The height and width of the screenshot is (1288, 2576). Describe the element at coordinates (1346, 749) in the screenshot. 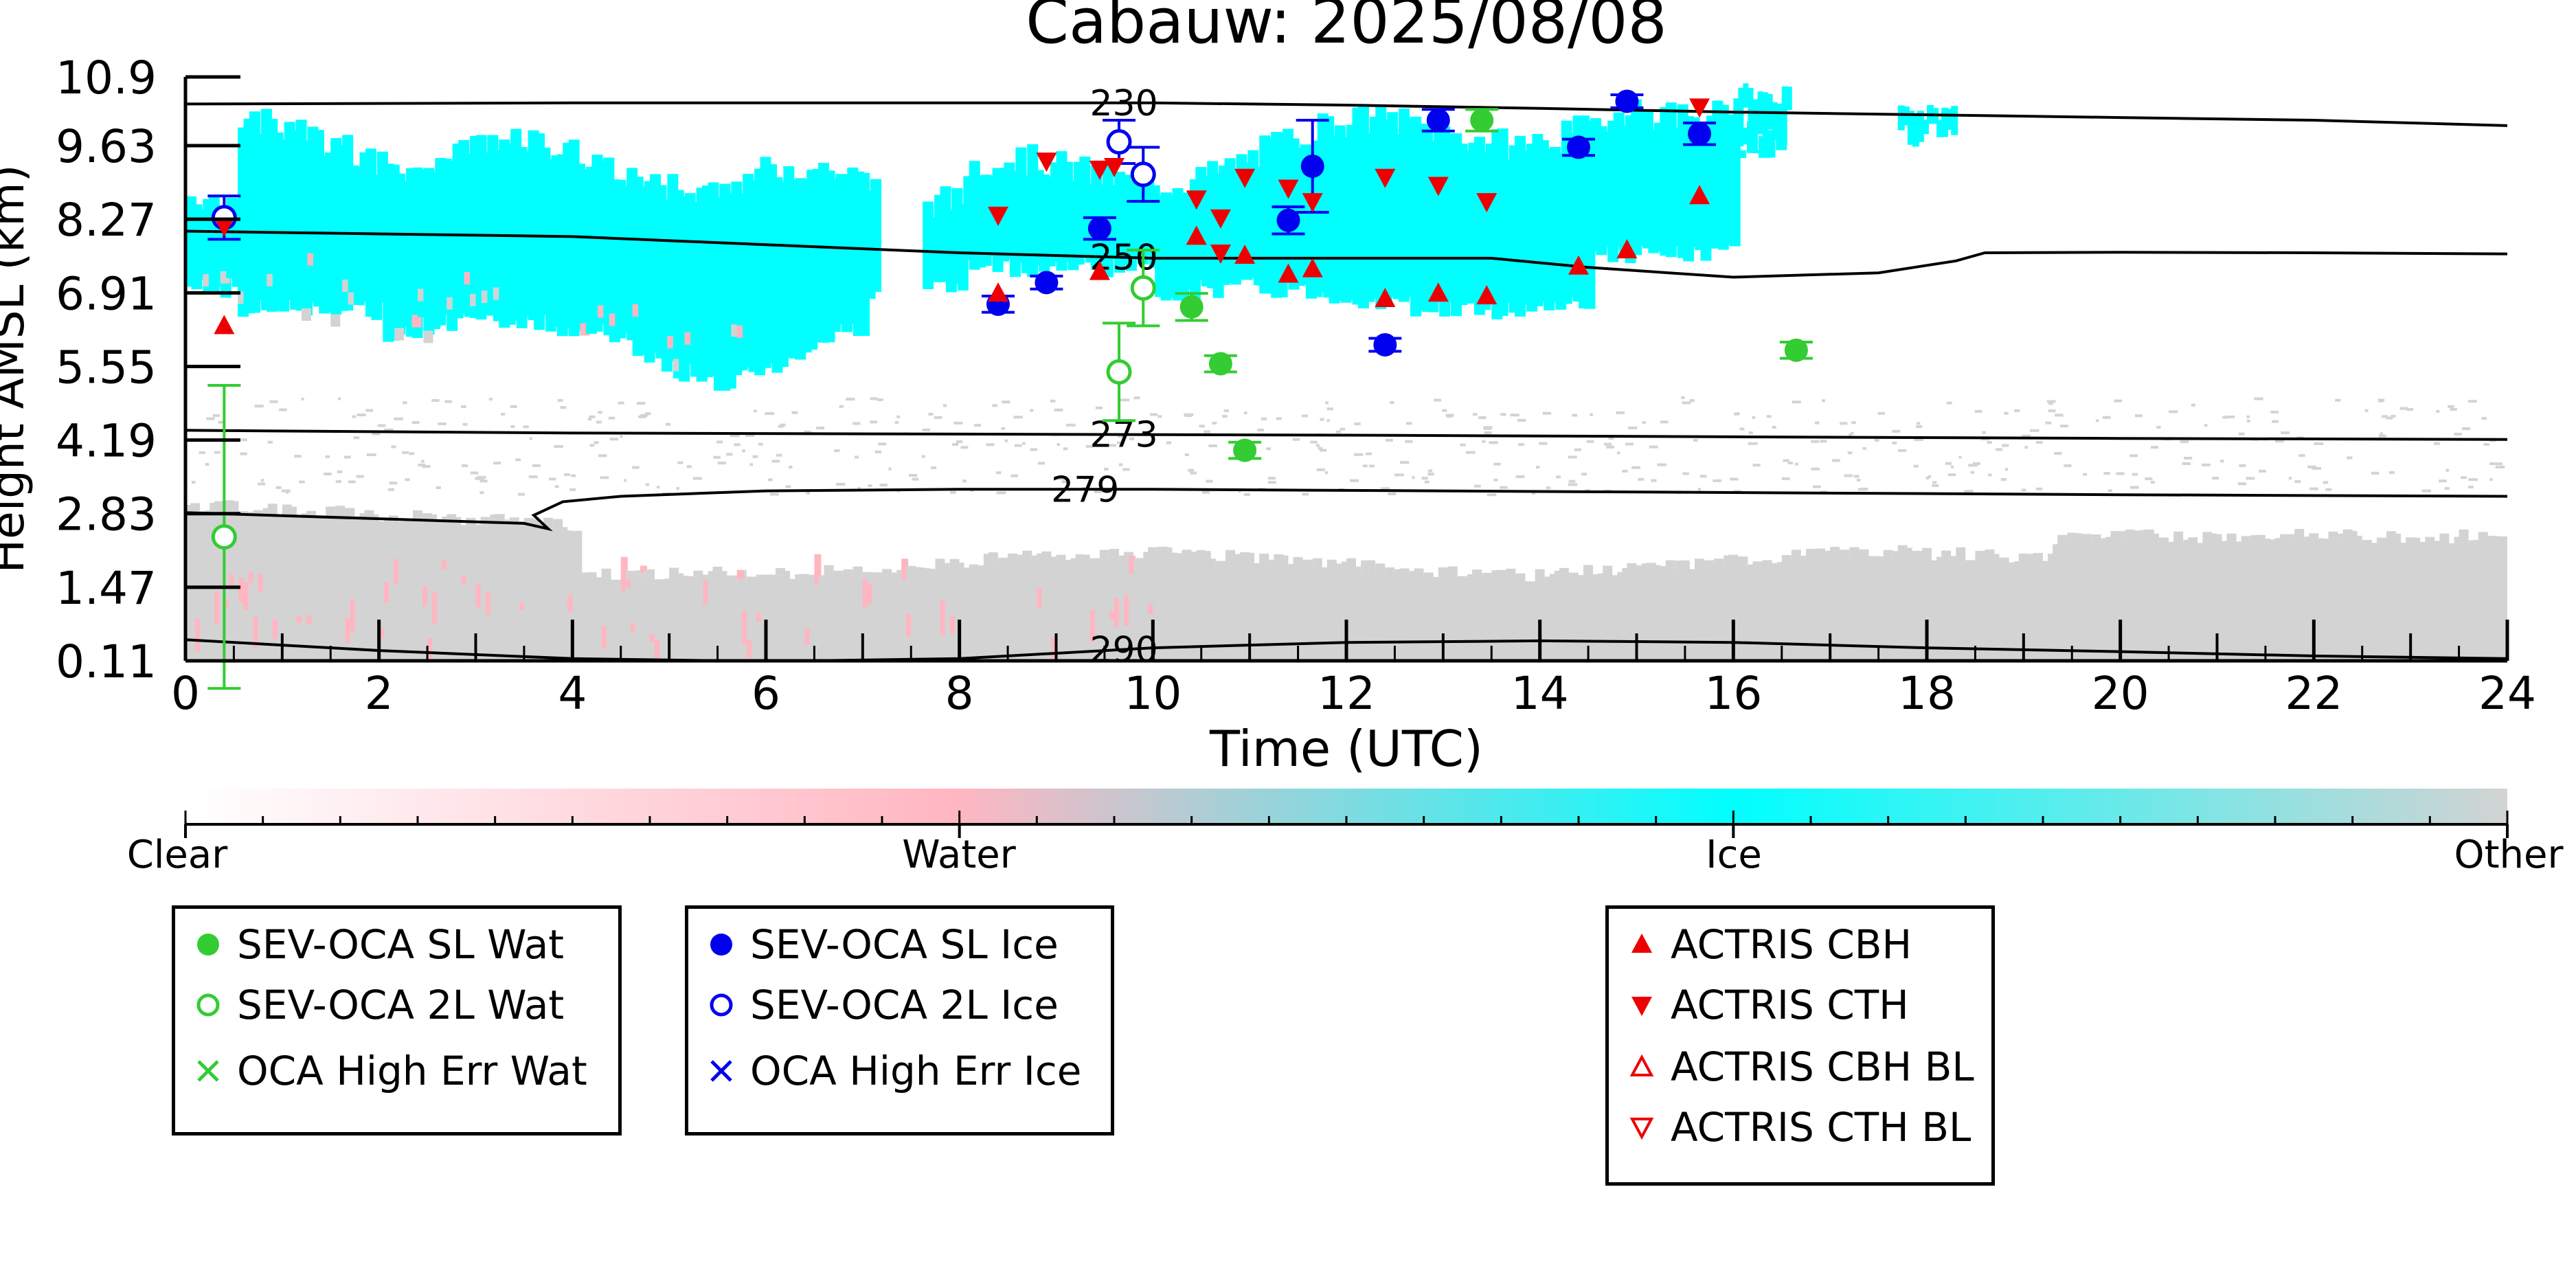

I see `x-axis-label: Time (UTC)` at that location.